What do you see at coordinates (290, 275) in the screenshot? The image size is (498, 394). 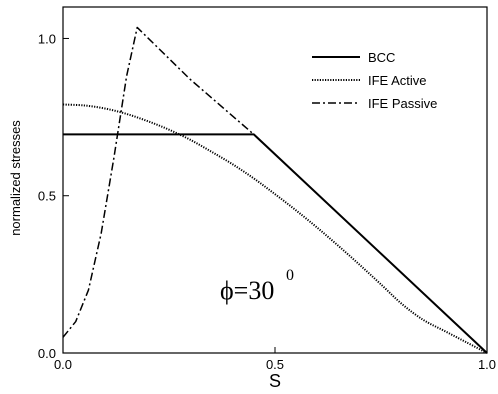 I see `annotation-superscript: 0` at bounding box center [290, 275].